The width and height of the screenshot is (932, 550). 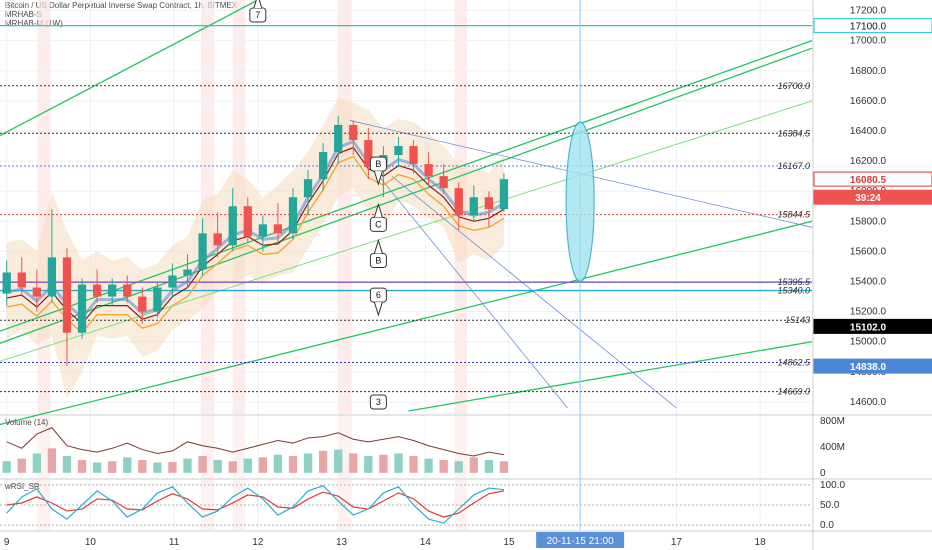 I want to click on callout-label: C, so click(x=378, y=224).